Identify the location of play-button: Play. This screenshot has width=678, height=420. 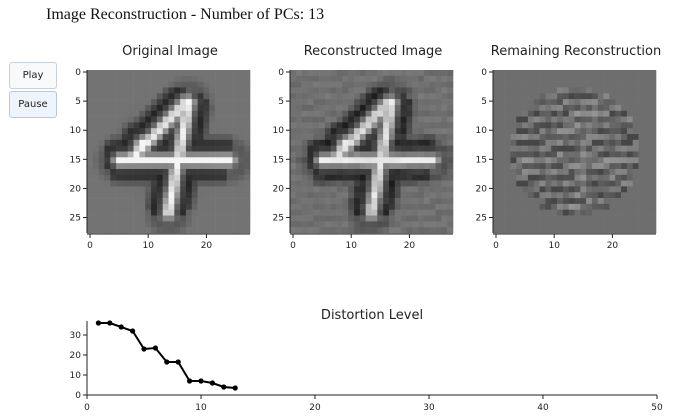
(33, 75).